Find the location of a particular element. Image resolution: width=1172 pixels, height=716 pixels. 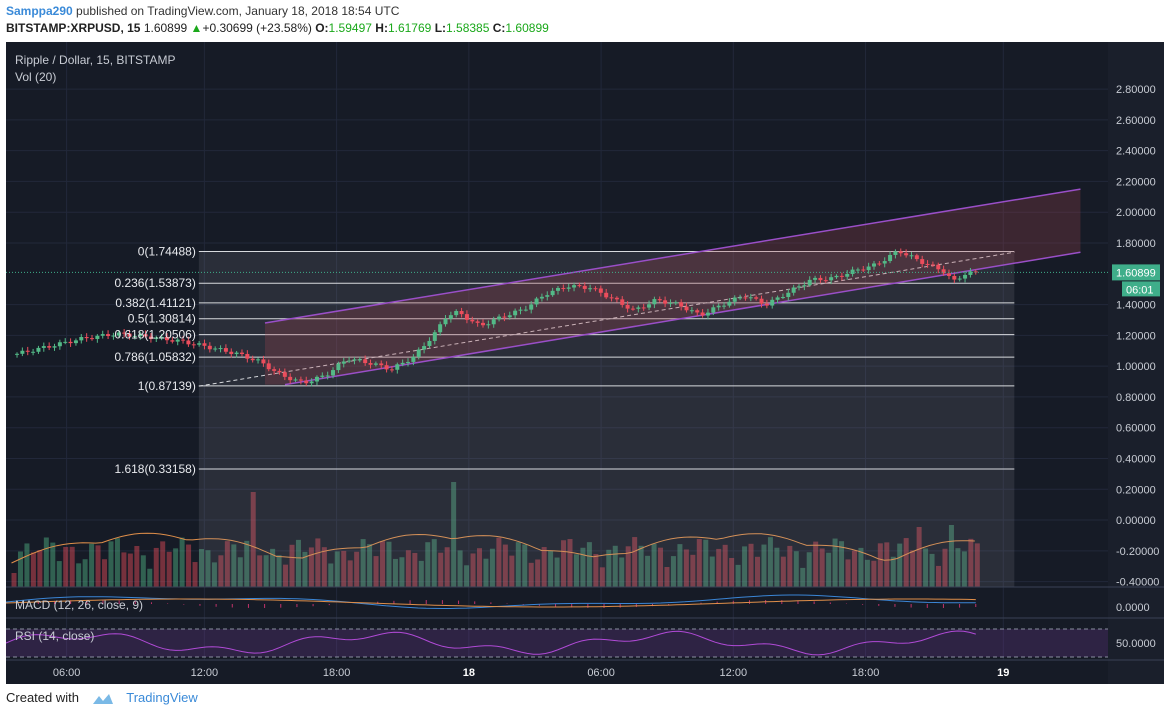

time-axis: 06:00 12:00 18:00 18 06:00 12:00 18:00 19 is located at coordinates (531, 673).